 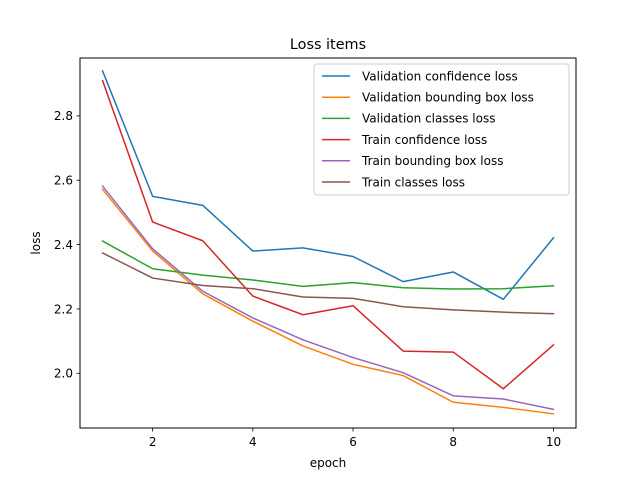 I want to click on legend-label-4: Train confidence loss, so click(x=424, y=140).